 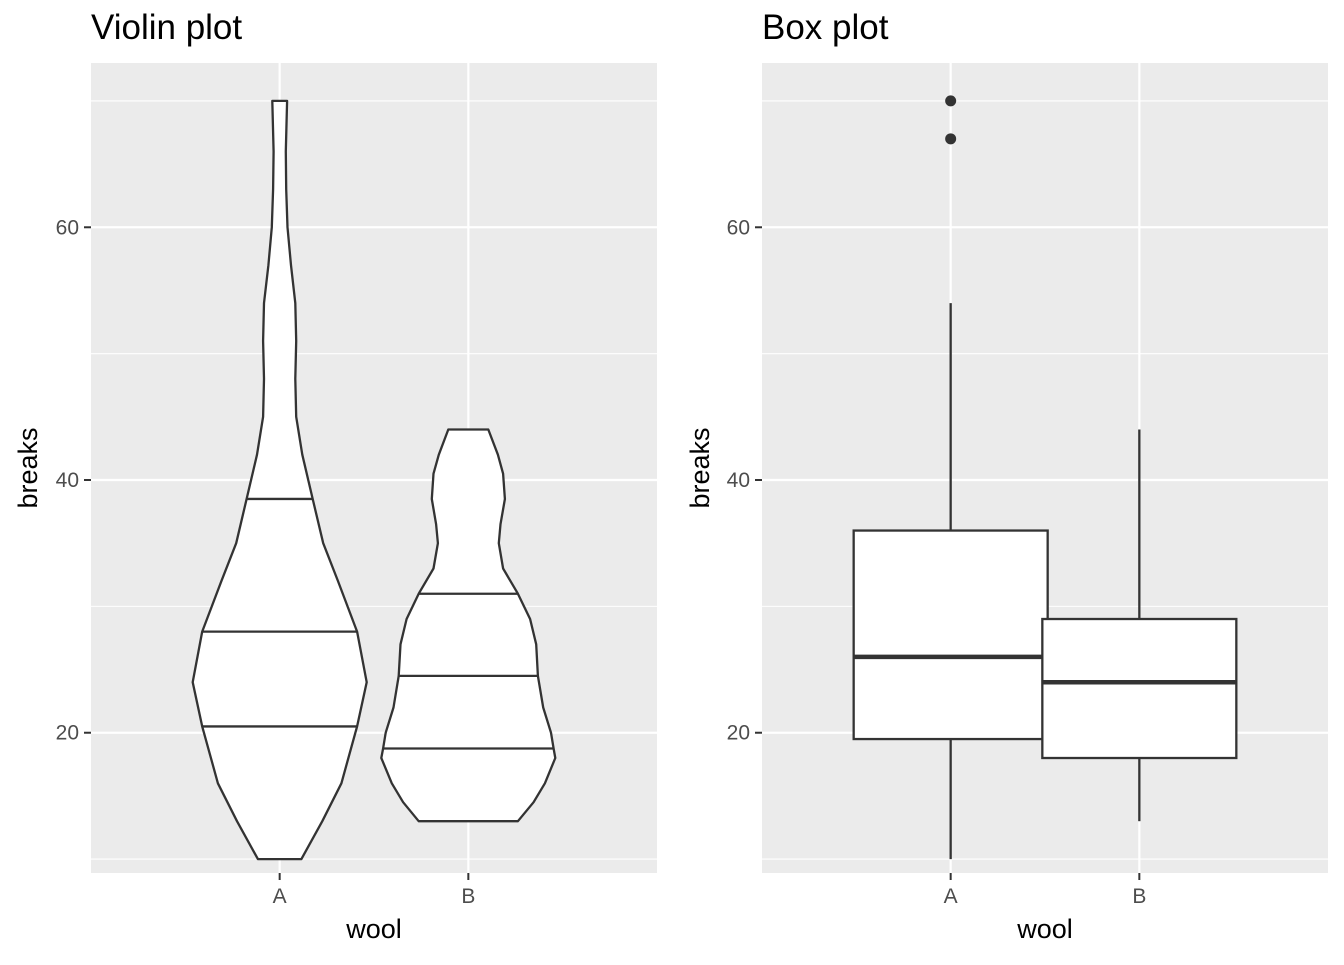 What do you see at coordinates (1045, 890) in the screenshot?
I see `box-x-ticks: A B` at bounding box center [1045, 890].